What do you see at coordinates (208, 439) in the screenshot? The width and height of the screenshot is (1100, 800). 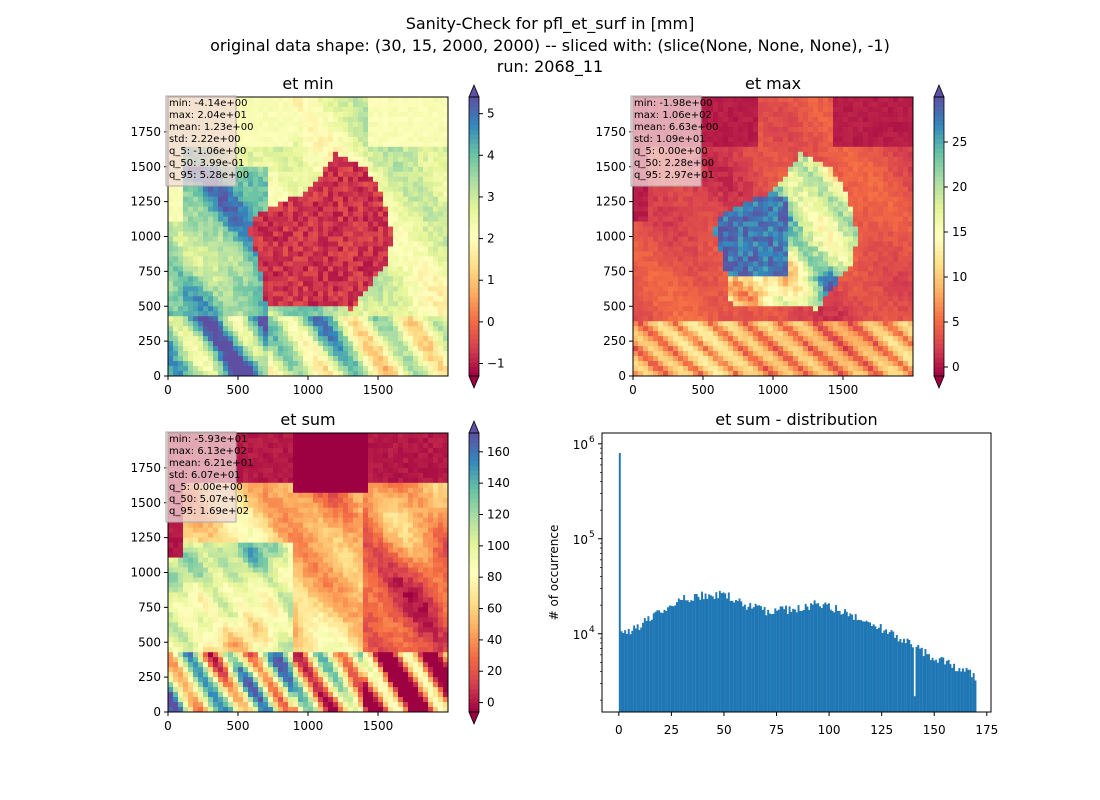 I see `stats-line: min: -5.93e+01` at bounding box center [208, 439].